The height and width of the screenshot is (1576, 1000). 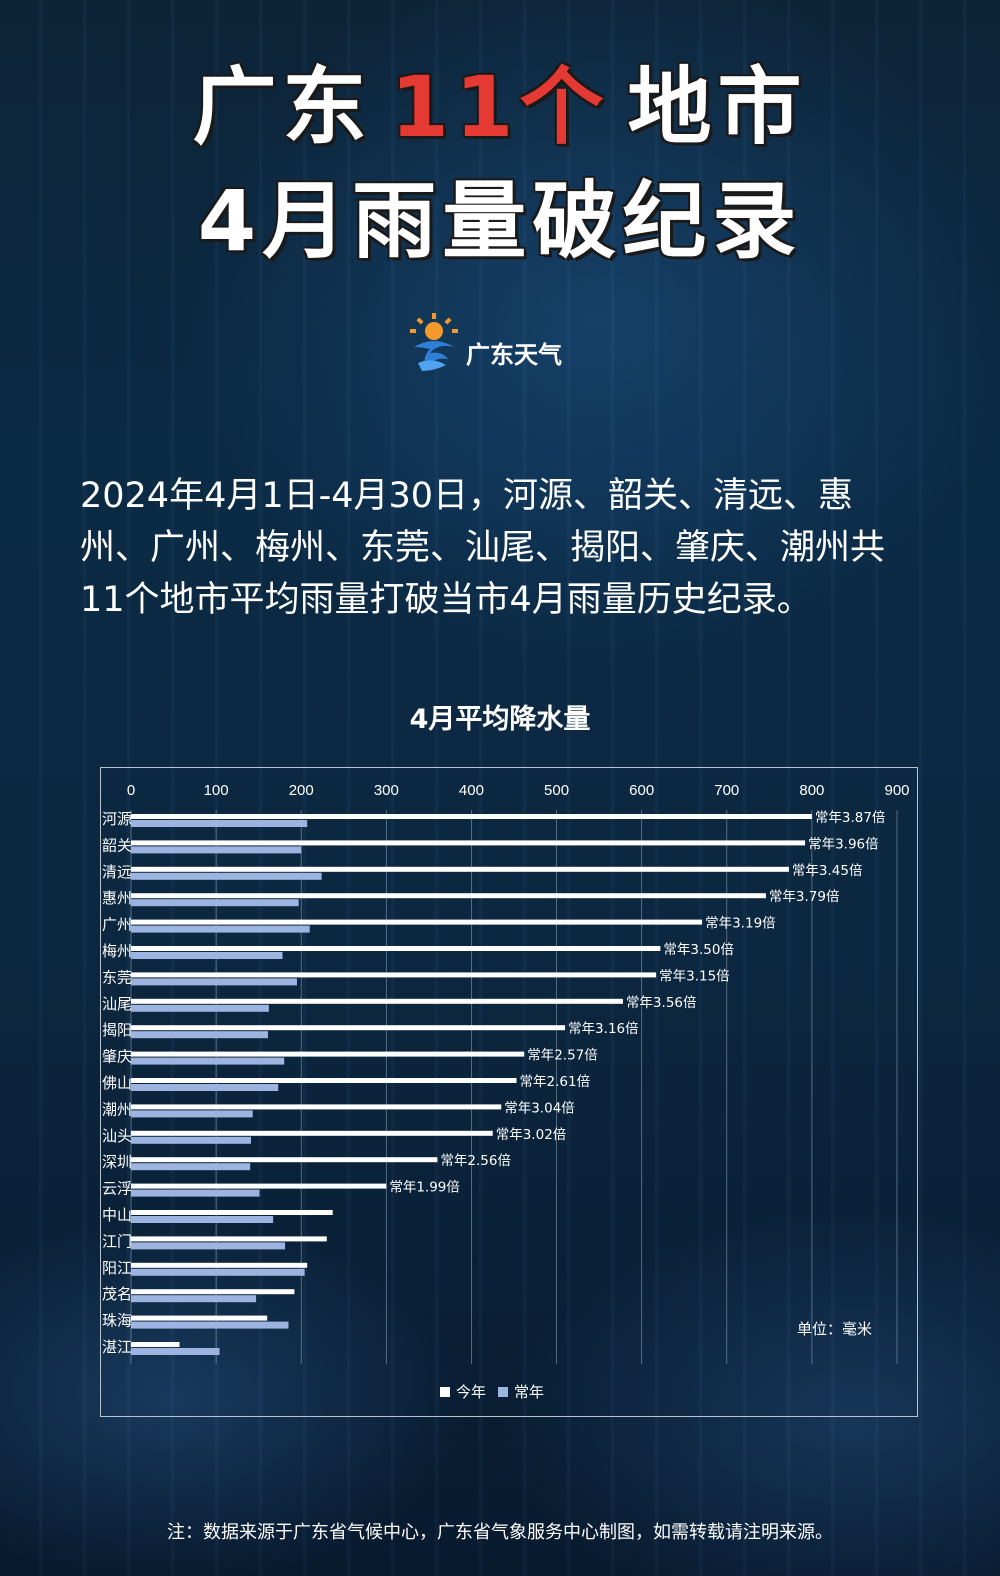 I want to click on category-label: 河源, so click(x=117, y=819).